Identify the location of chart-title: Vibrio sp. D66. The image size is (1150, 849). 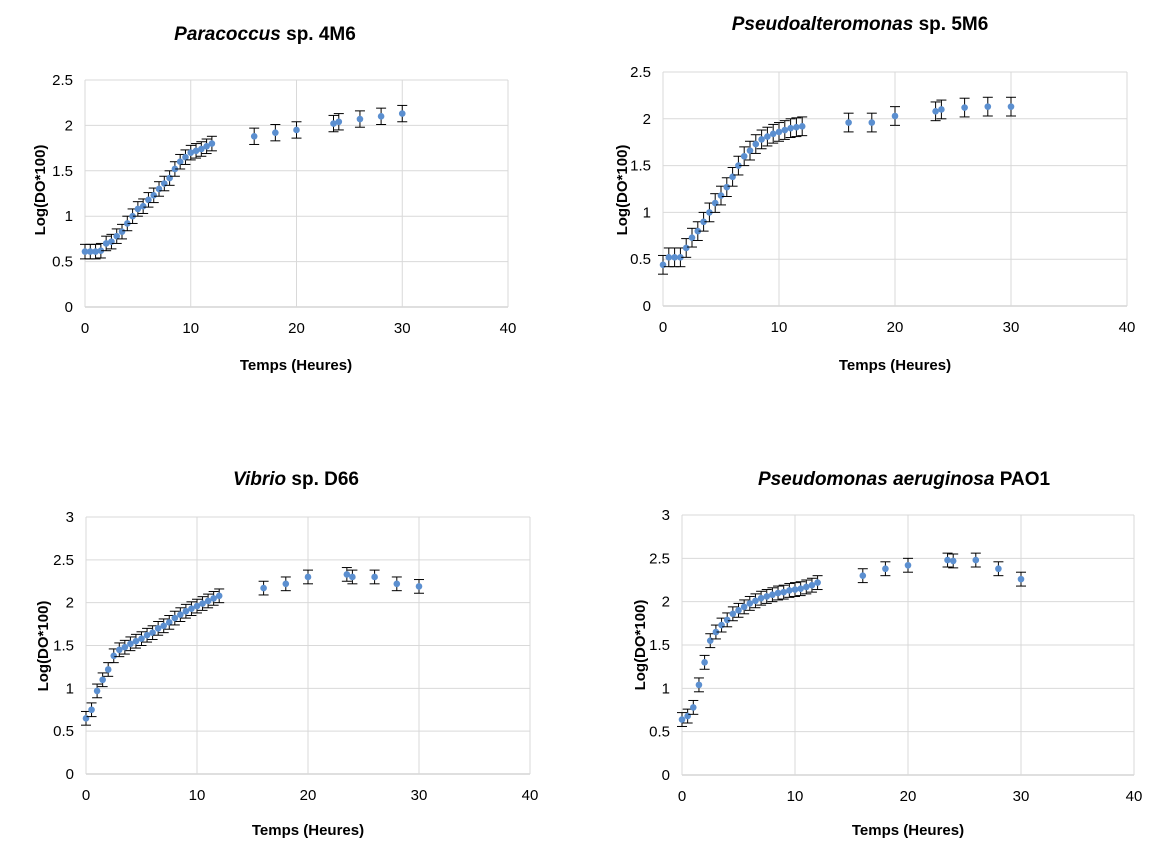
(296, 479).